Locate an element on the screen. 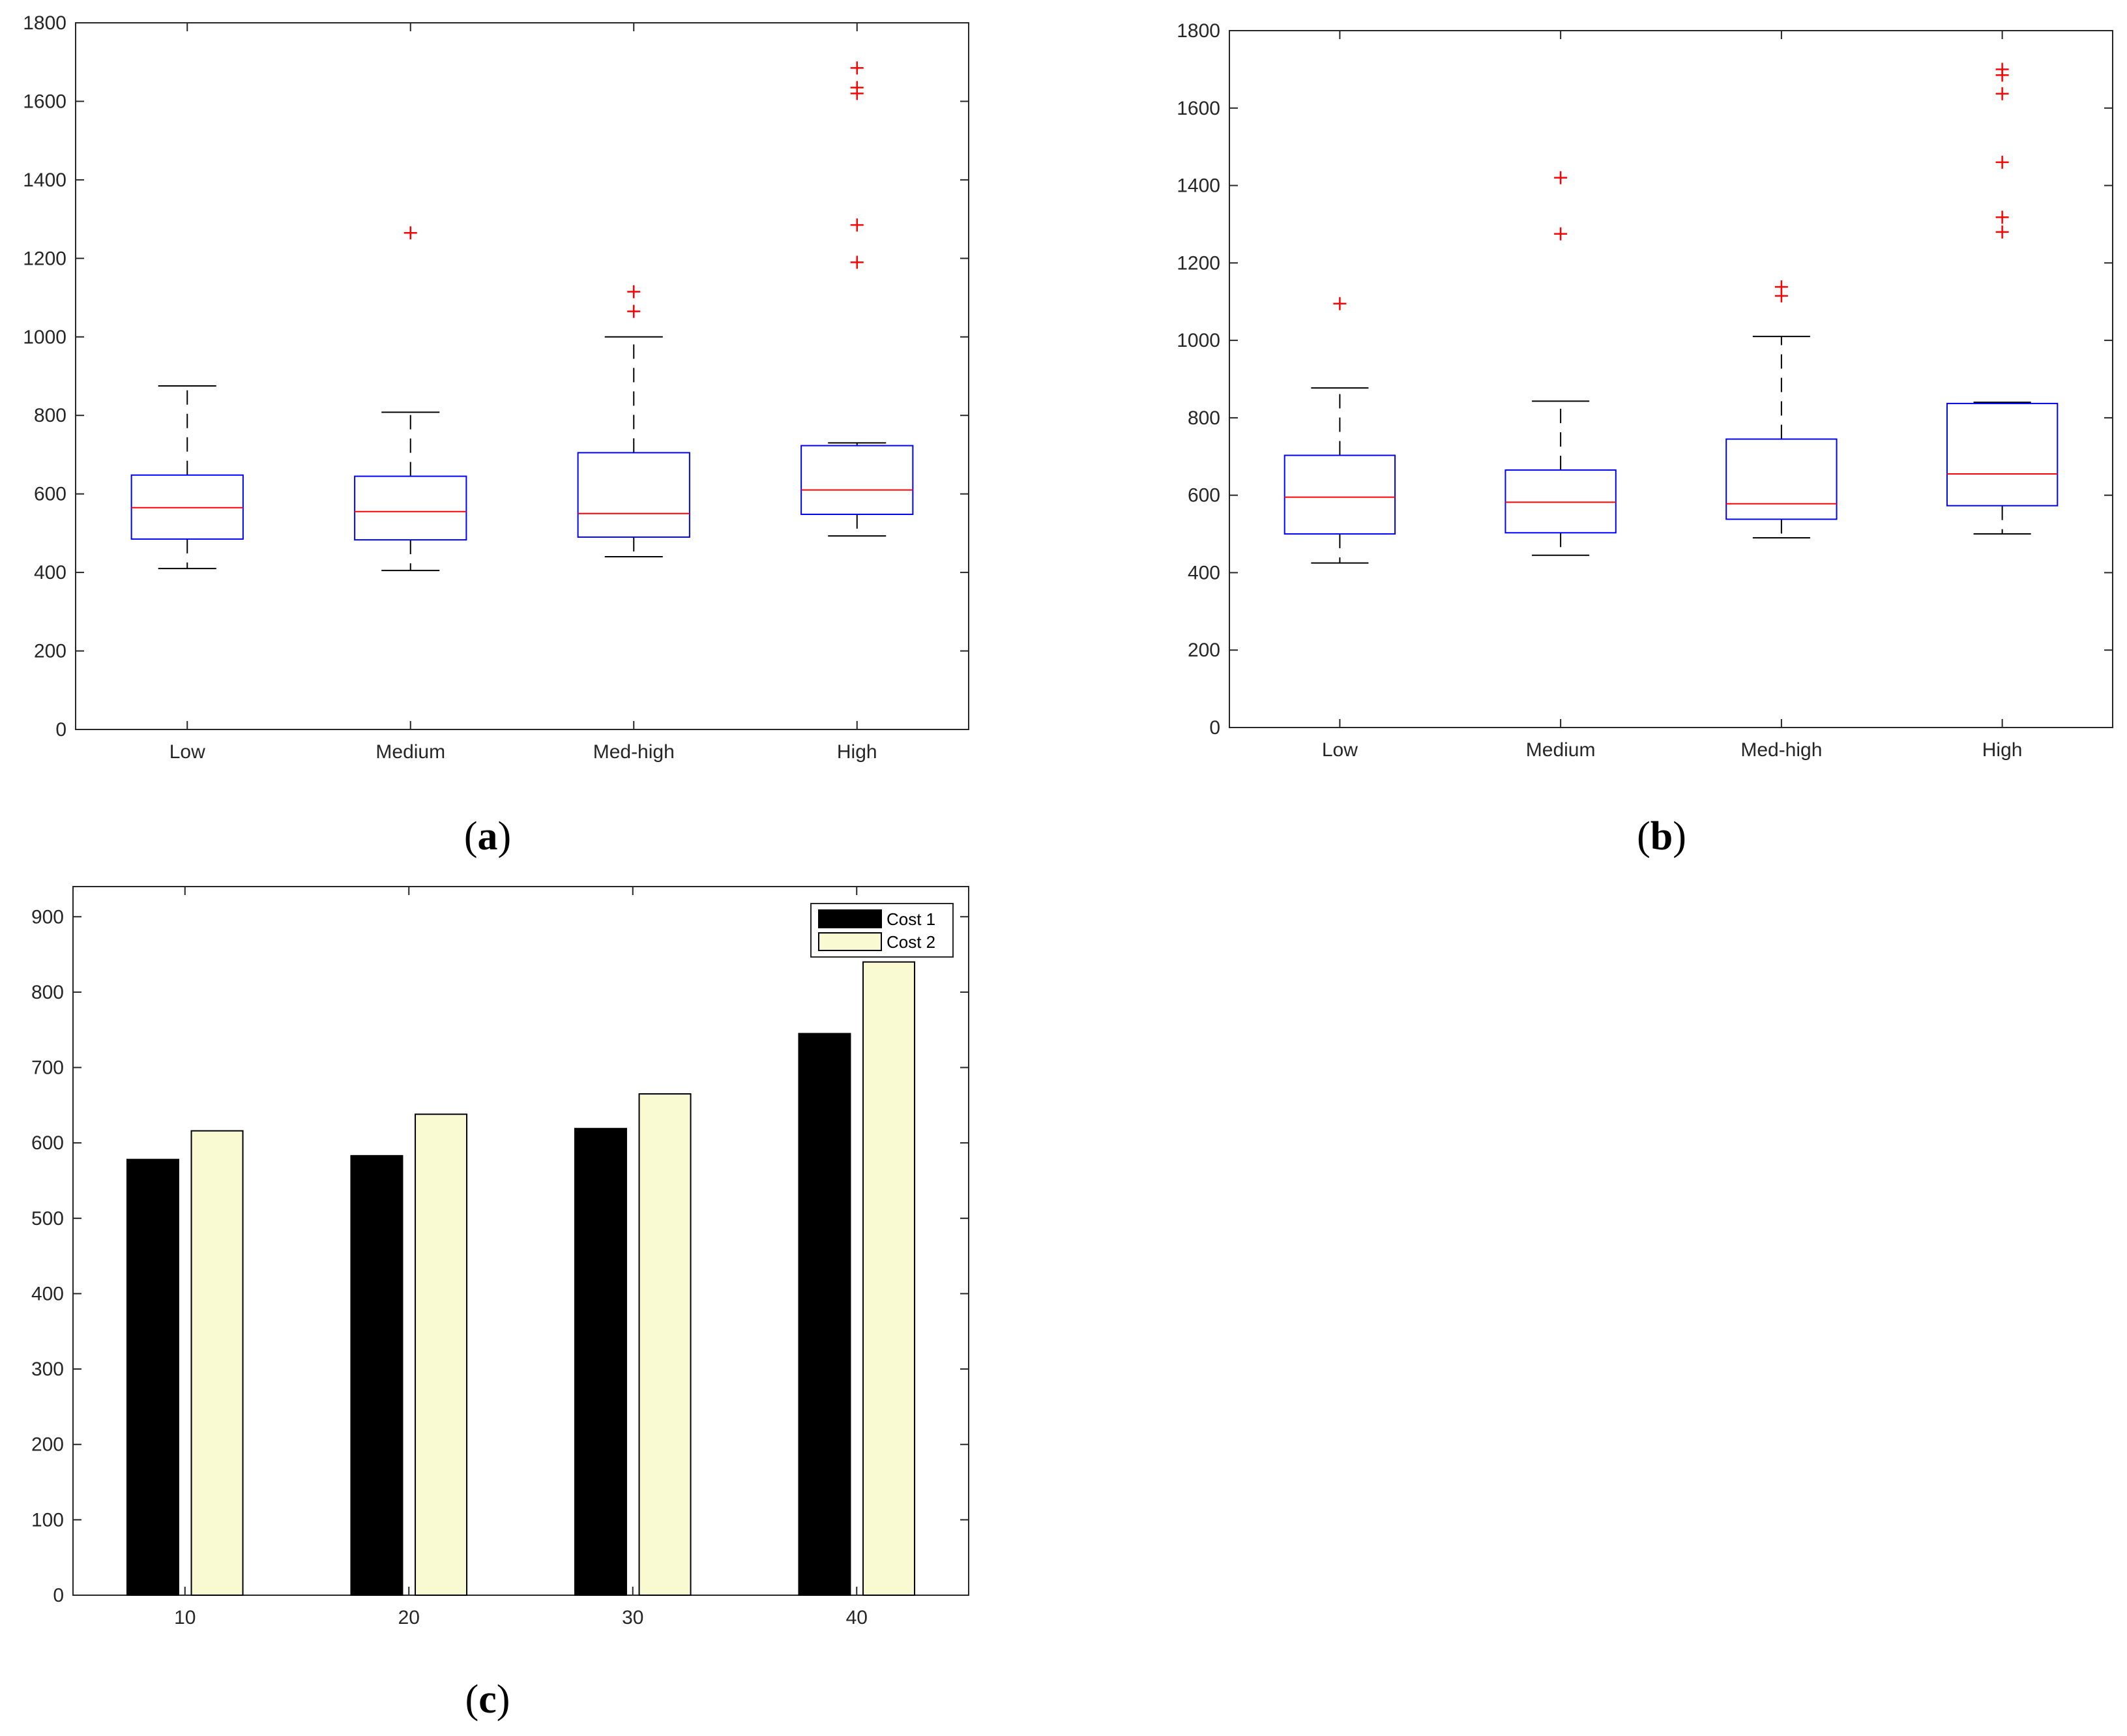 Image resolution: width=2127 pixels, height=1736 pixels. x-tick-label: 40 is located at coordinates (857, 1617).